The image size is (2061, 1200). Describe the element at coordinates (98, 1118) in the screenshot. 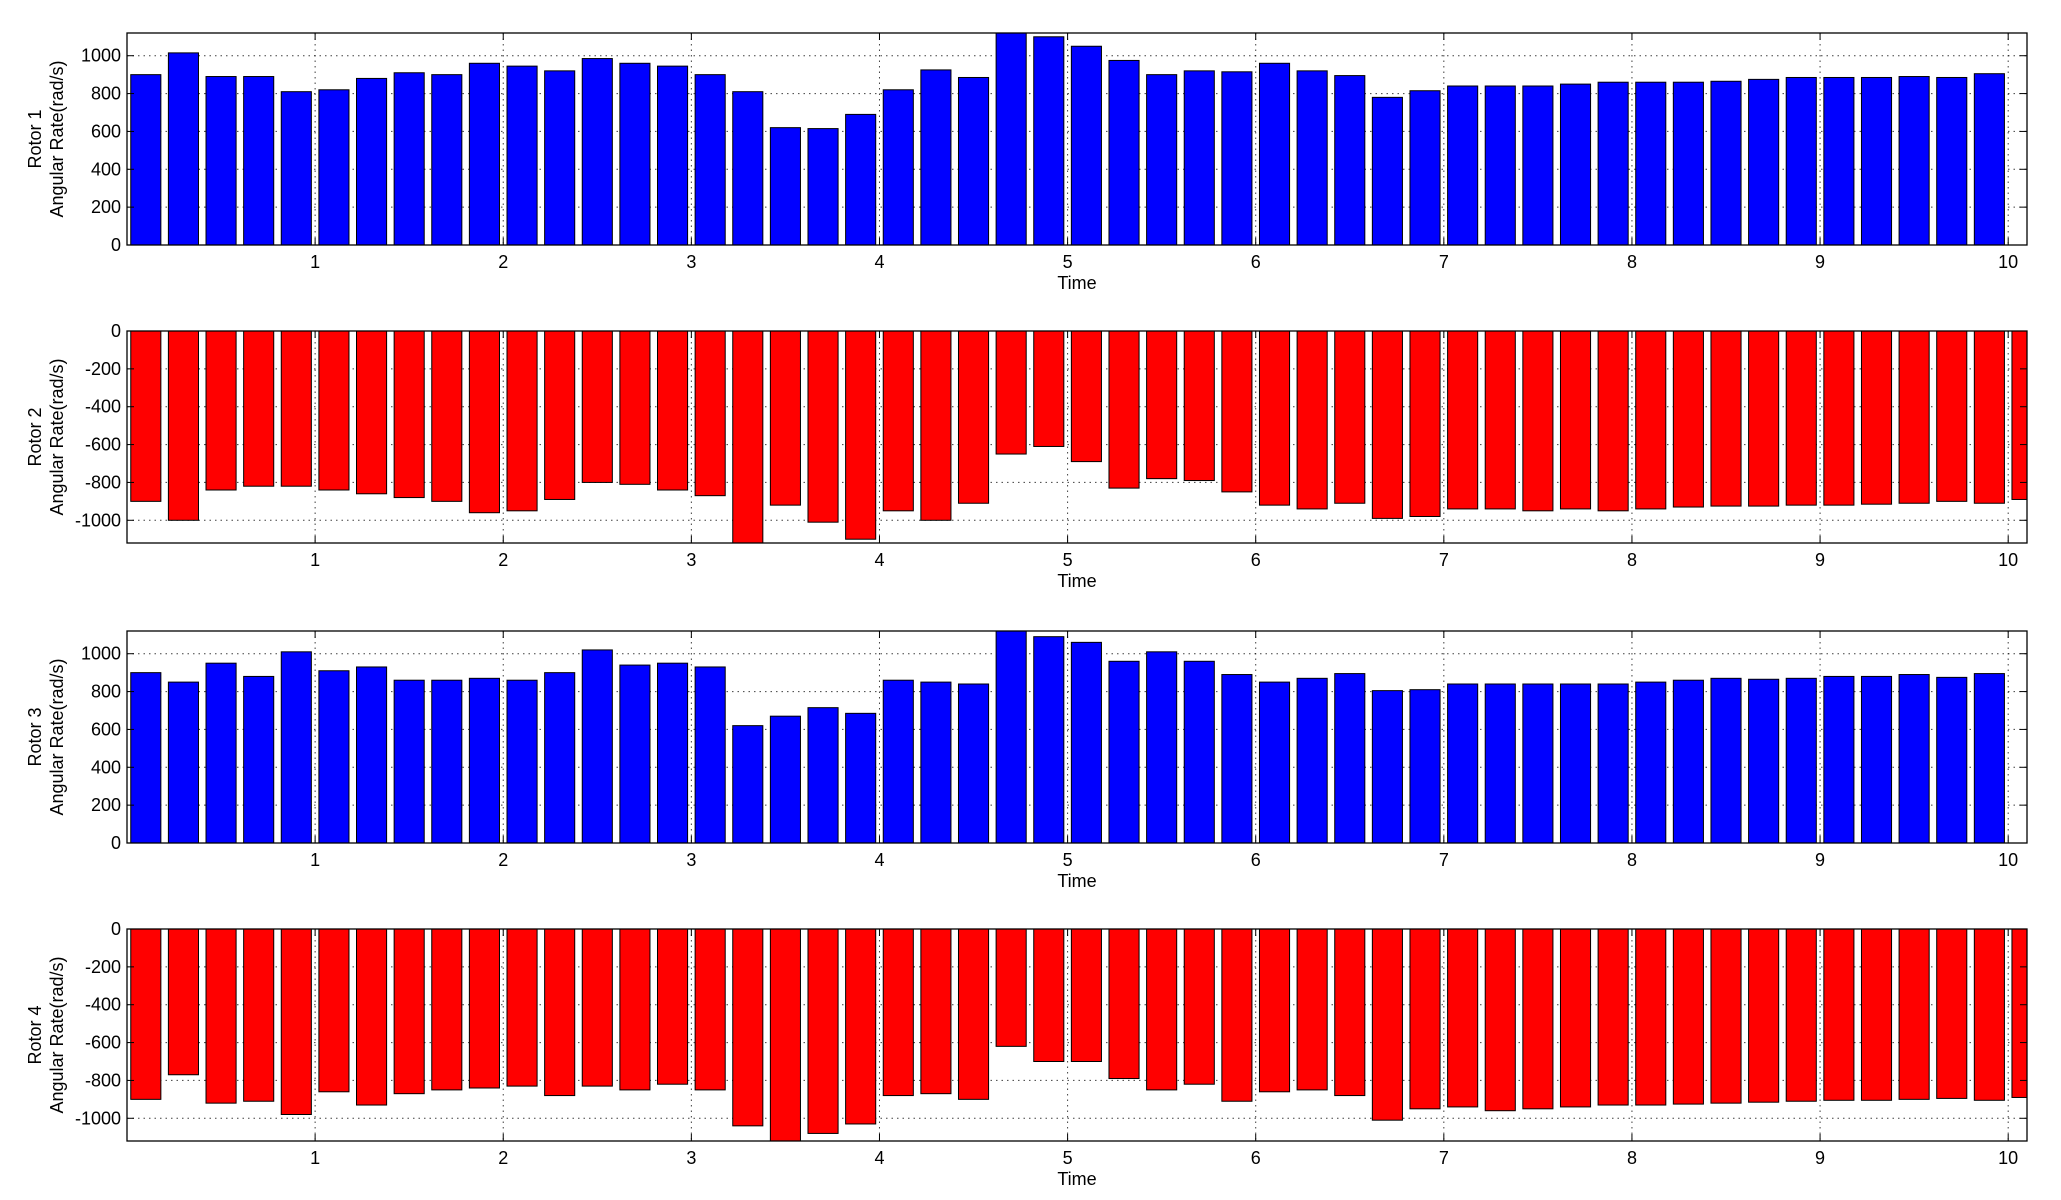

I see `y-tick-label: -1000` at that location.